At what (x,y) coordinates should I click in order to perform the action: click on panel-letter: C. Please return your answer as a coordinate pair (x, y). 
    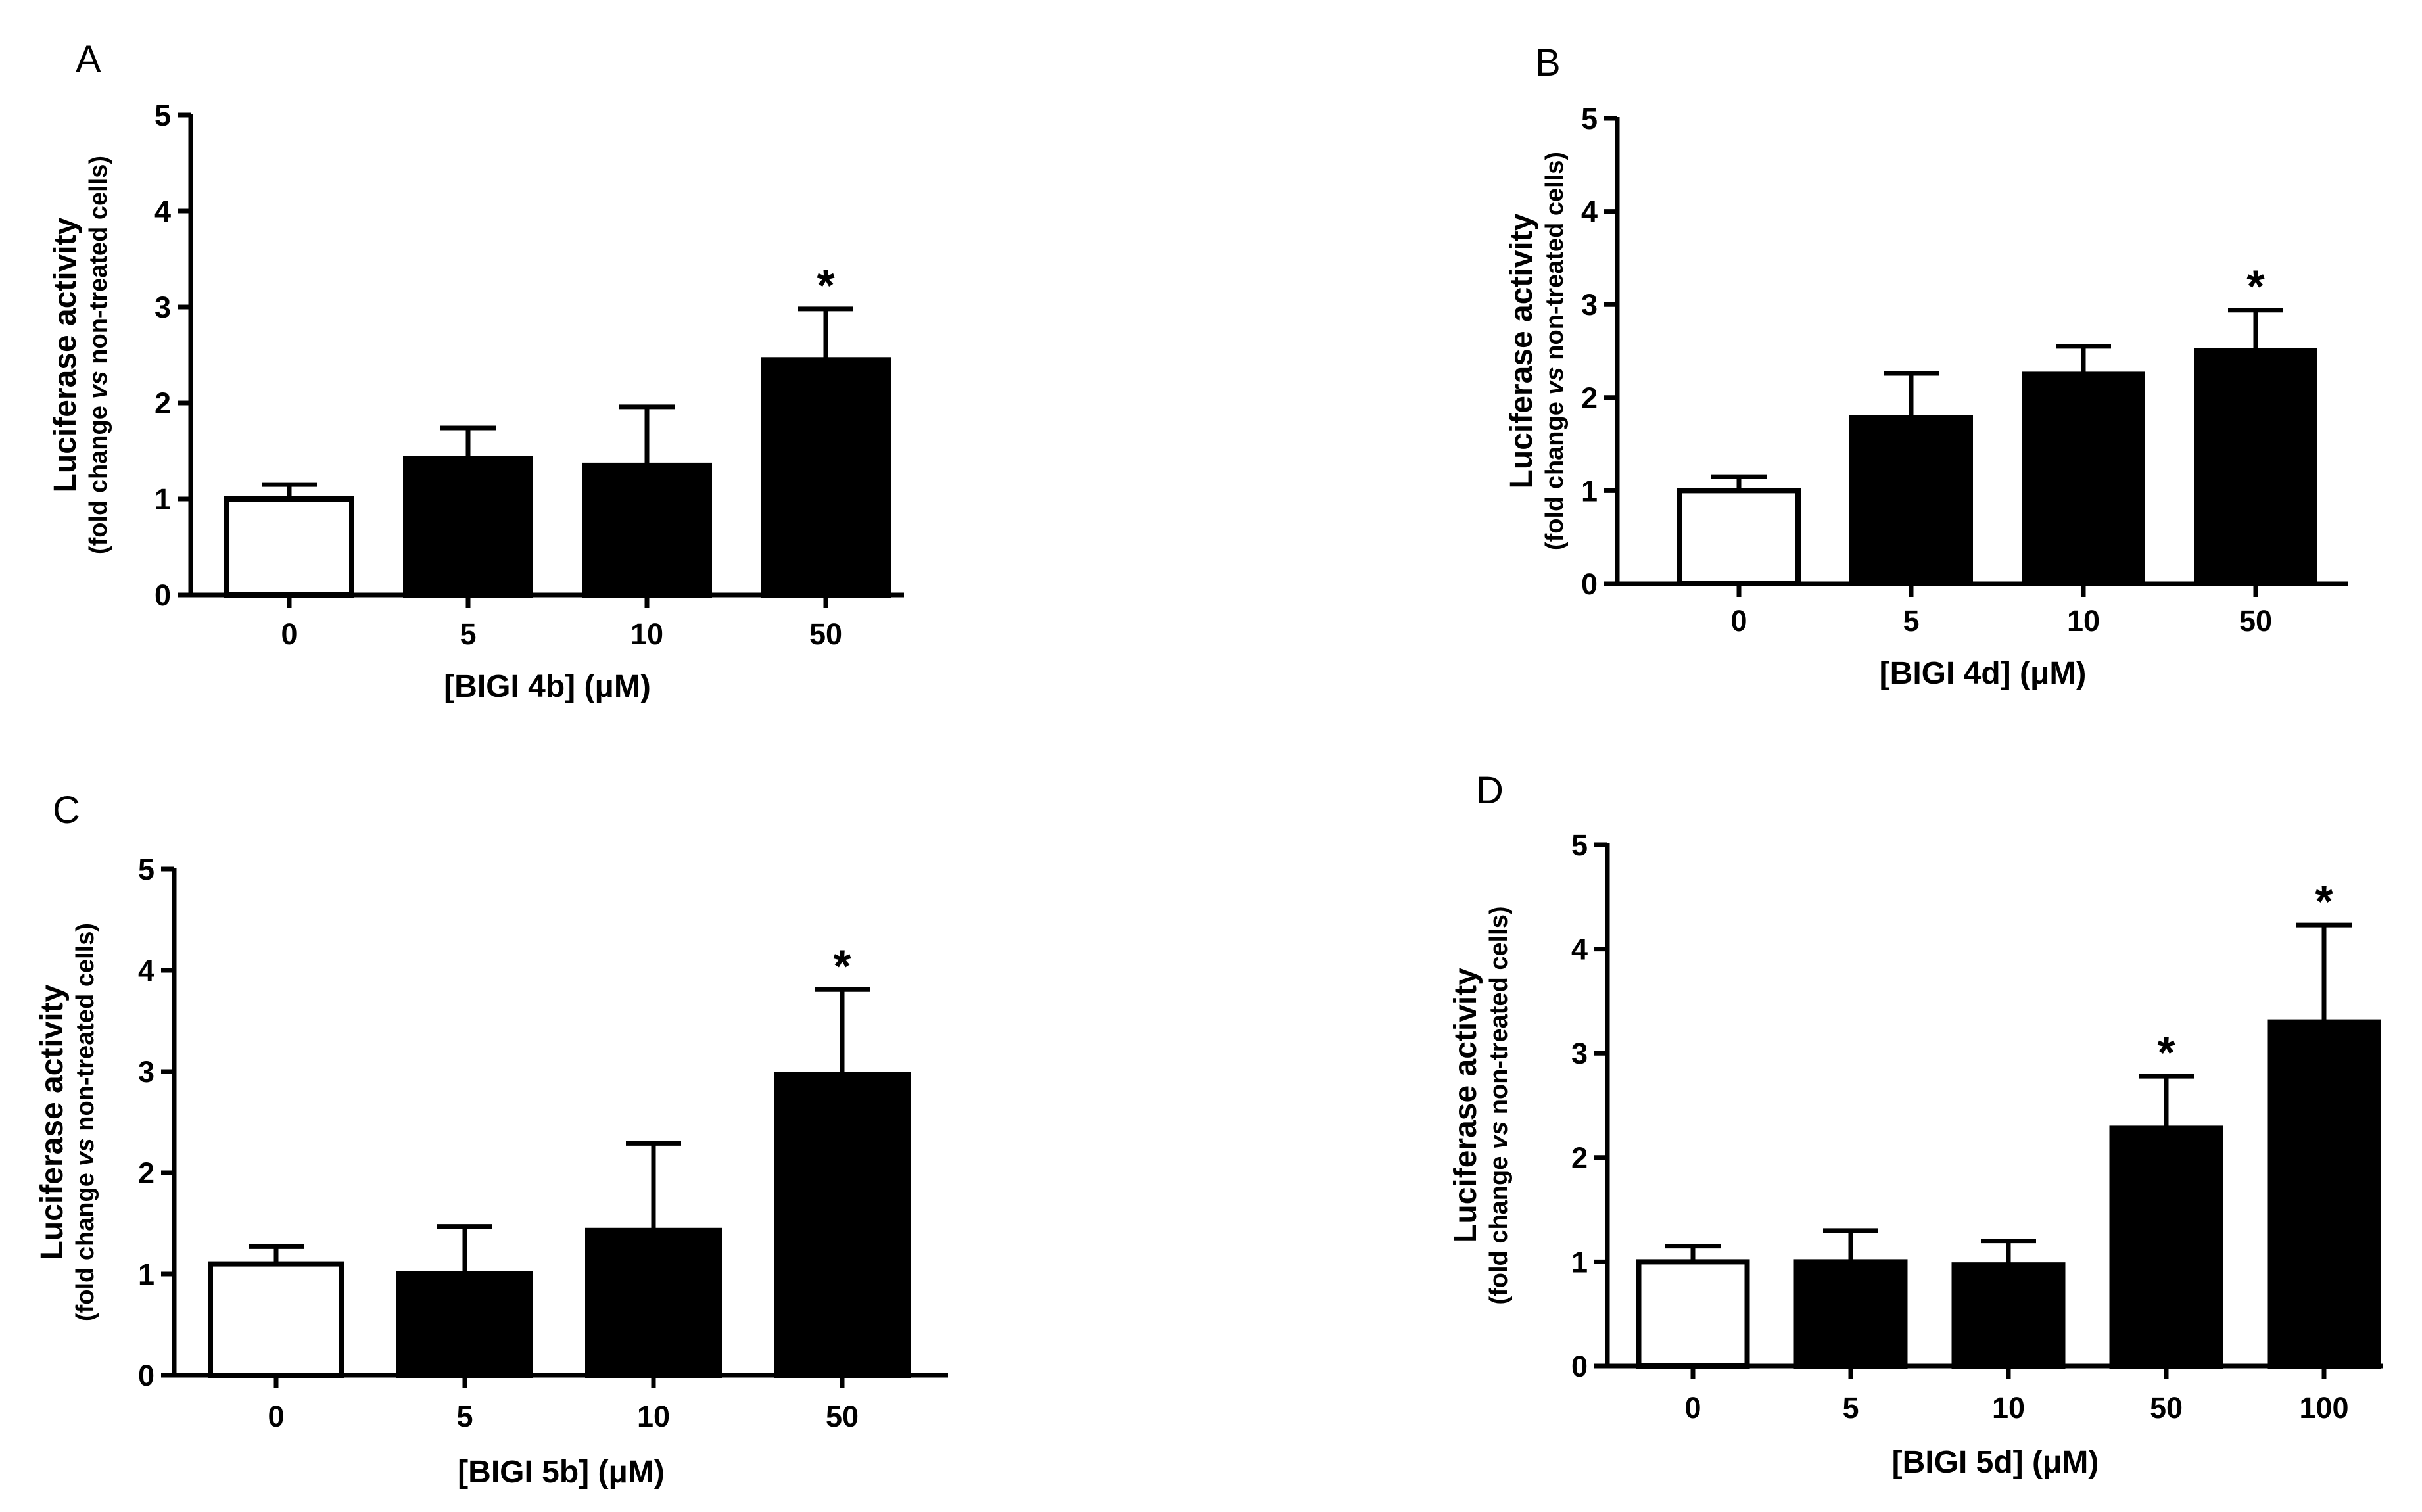
    Looking at the image, I should click on (66, 810).